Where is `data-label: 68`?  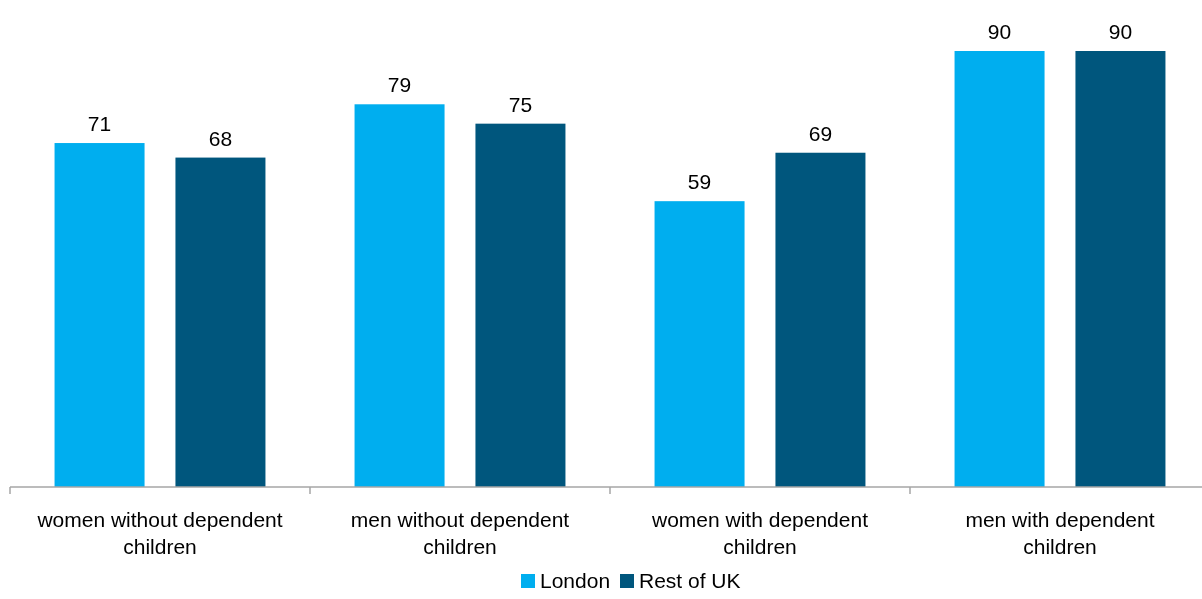 data-label: 68 is located at coordinates (220, 138).